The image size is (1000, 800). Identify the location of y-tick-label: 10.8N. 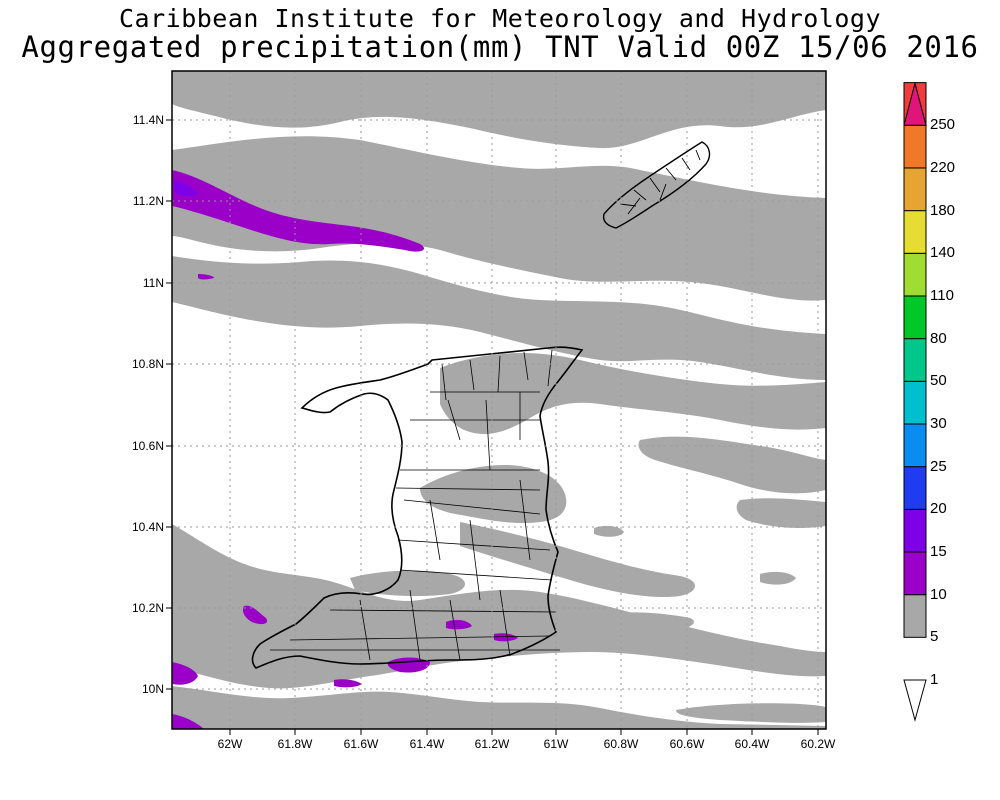
(148, 364).